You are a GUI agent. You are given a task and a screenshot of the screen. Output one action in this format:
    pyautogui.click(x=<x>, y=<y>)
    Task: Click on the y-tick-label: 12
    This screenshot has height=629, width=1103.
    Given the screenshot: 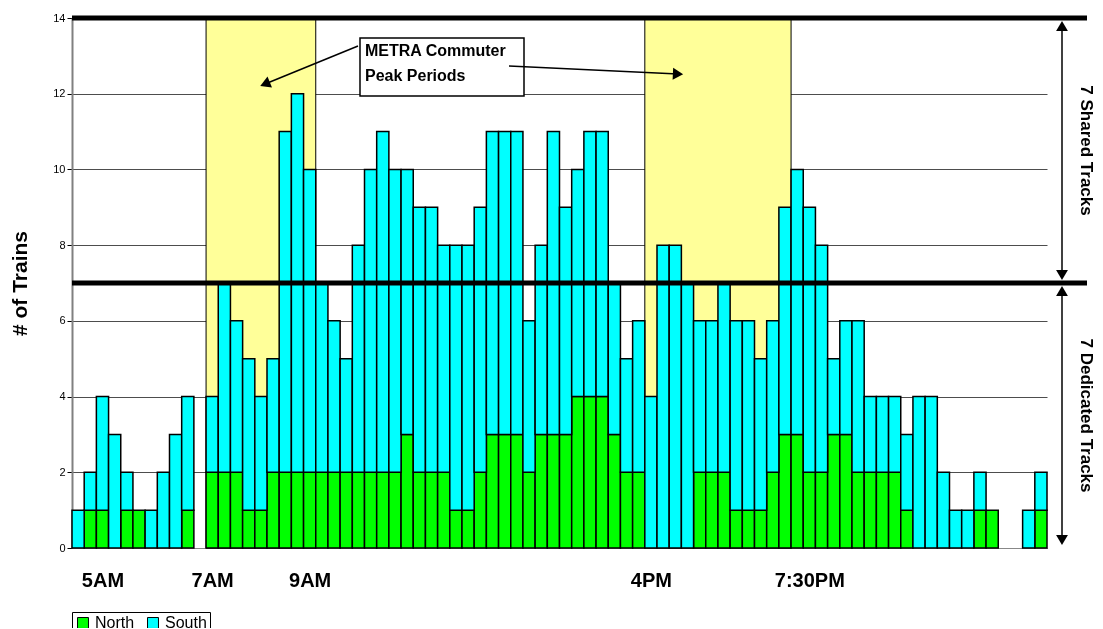 What is the action you would take?
    pyautogui.click(x=59, y=93)
    